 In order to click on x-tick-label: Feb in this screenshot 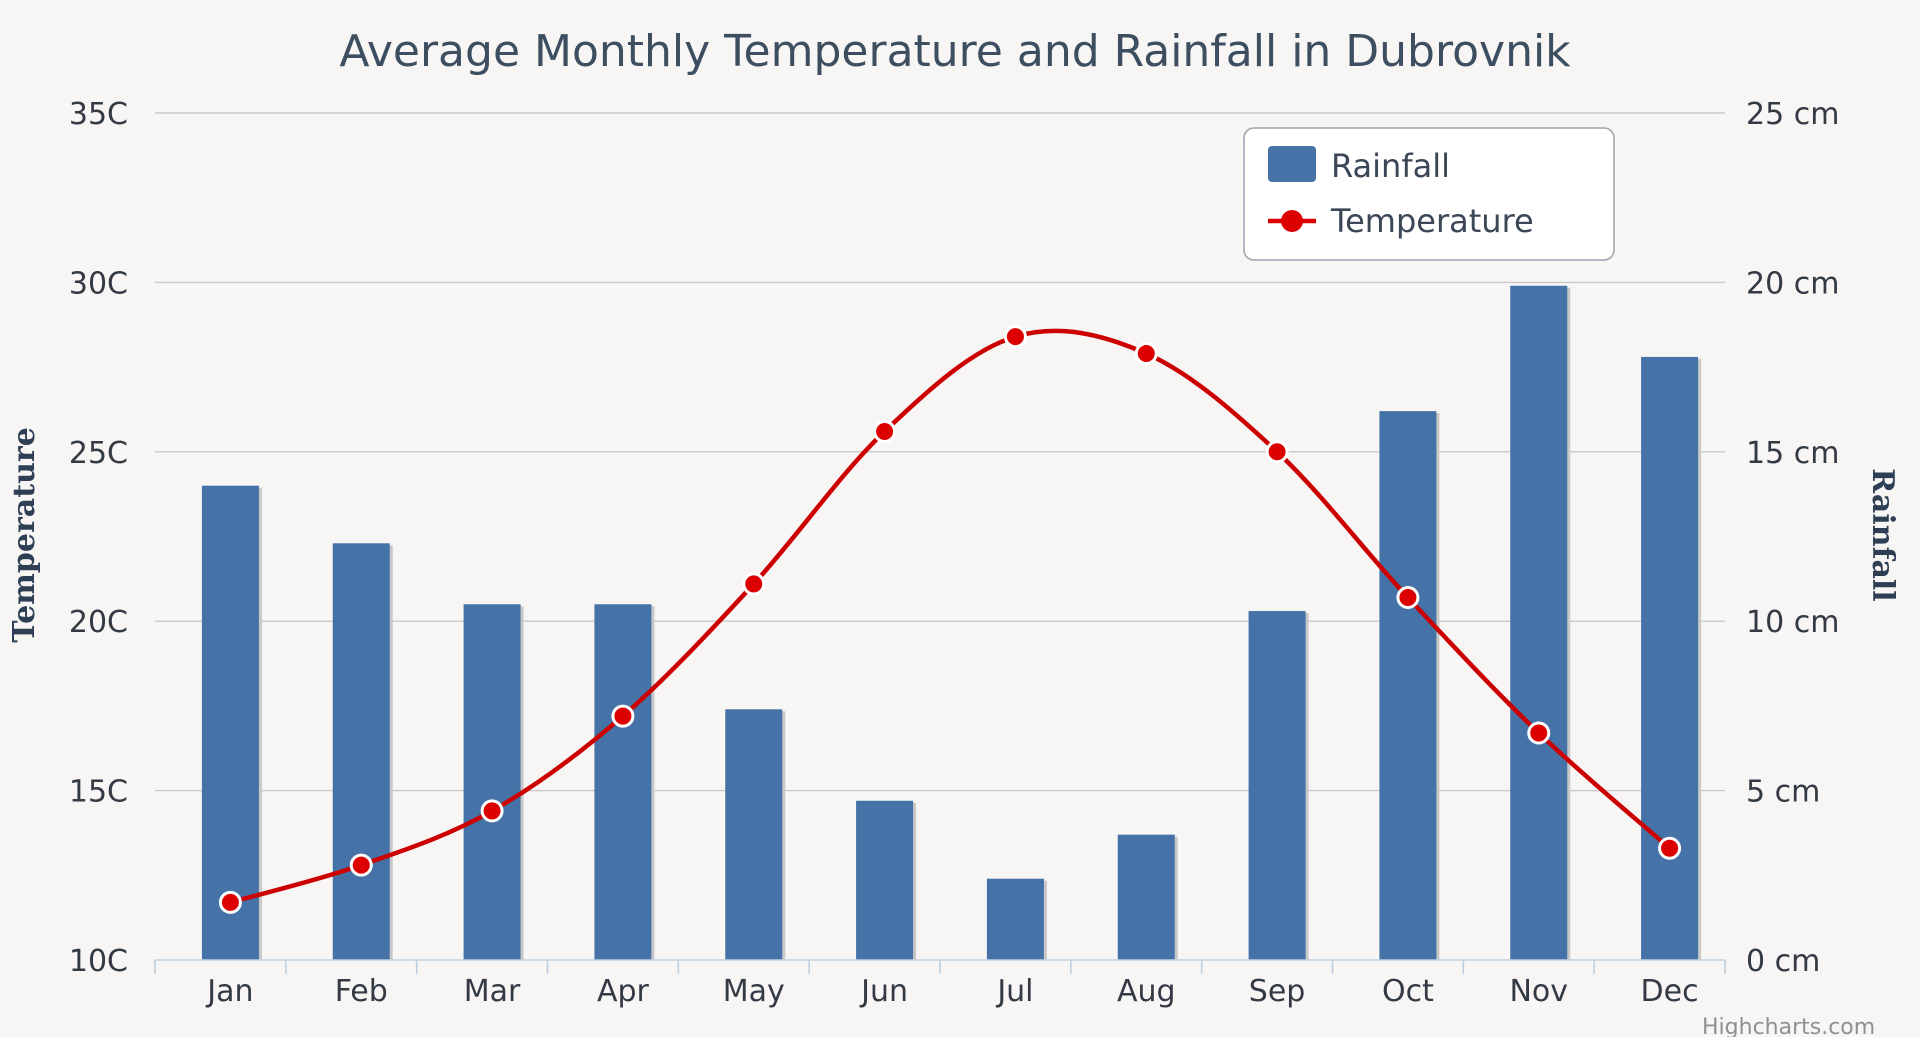, I will do `click(361, 991)`.